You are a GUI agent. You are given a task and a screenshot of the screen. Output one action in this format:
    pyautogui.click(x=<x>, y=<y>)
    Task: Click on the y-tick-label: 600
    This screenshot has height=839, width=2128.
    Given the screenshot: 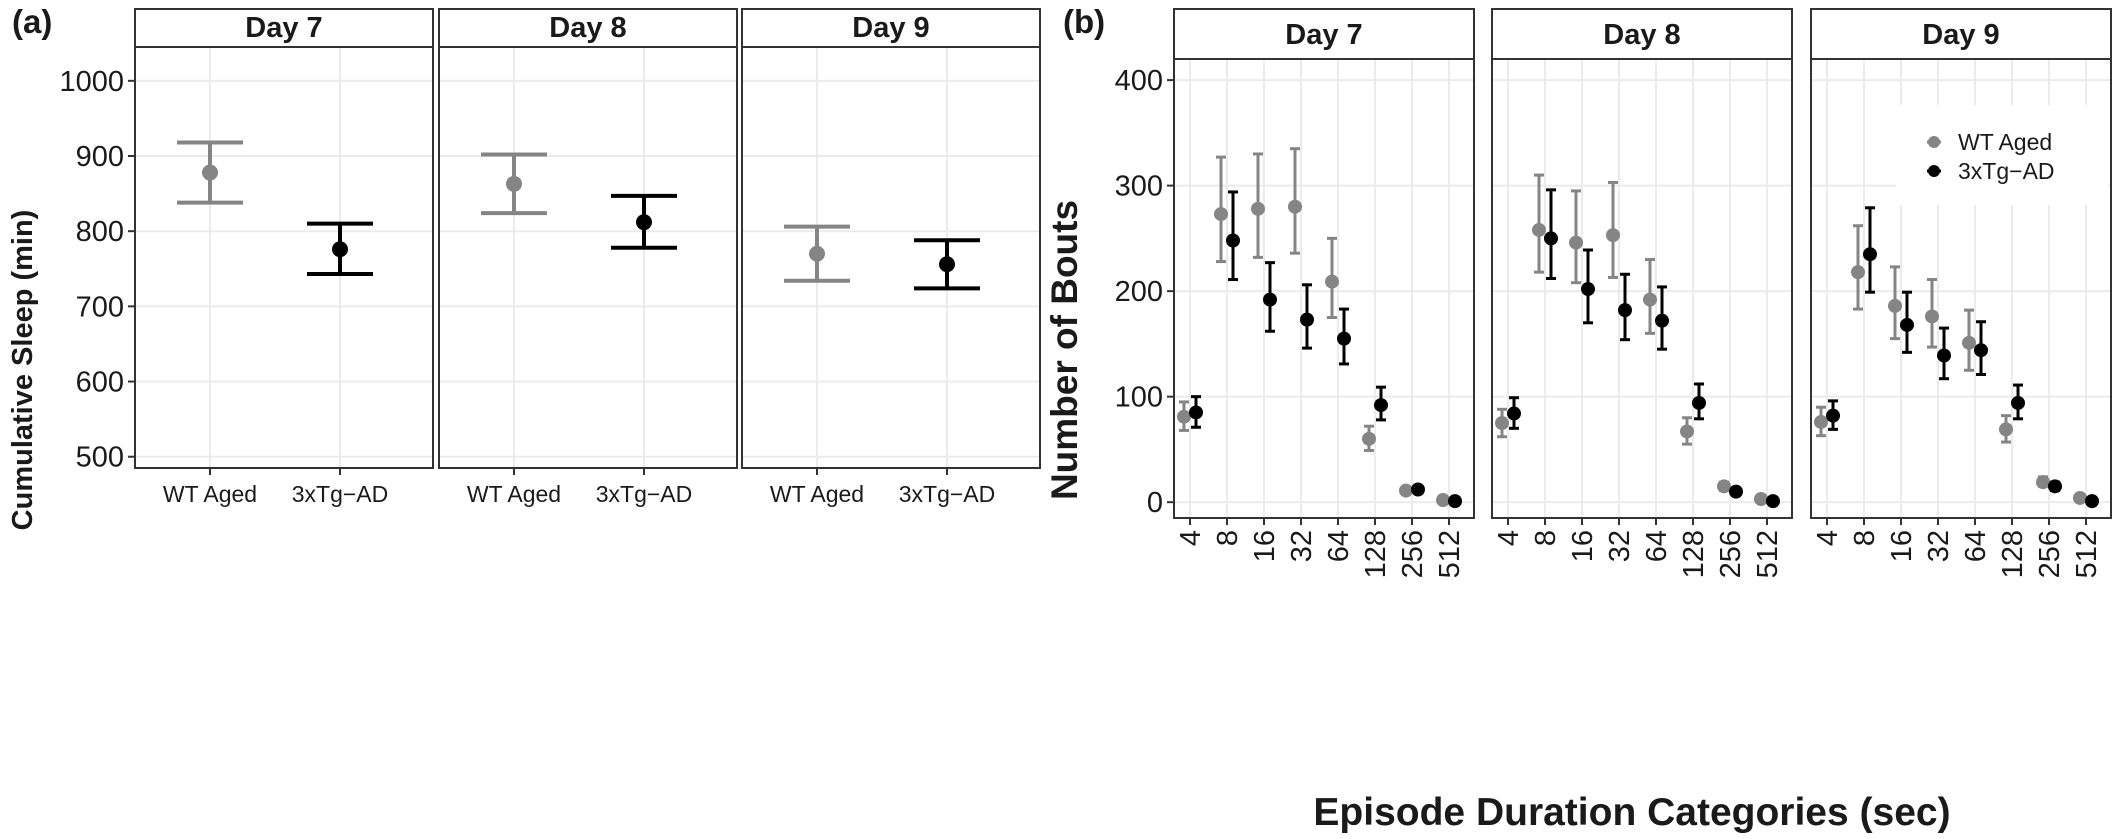 What is the action you would take?
    pyautogui.click(x=100, y=383)
    